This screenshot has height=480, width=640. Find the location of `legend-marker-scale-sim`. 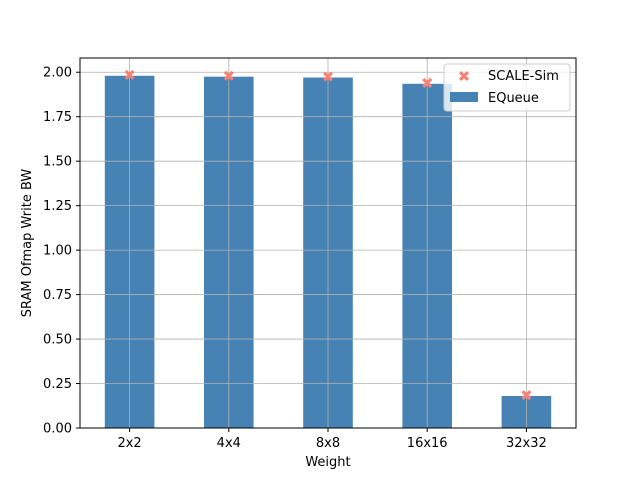

legend-marker-scale-sim is located at coordinates (464, 76).